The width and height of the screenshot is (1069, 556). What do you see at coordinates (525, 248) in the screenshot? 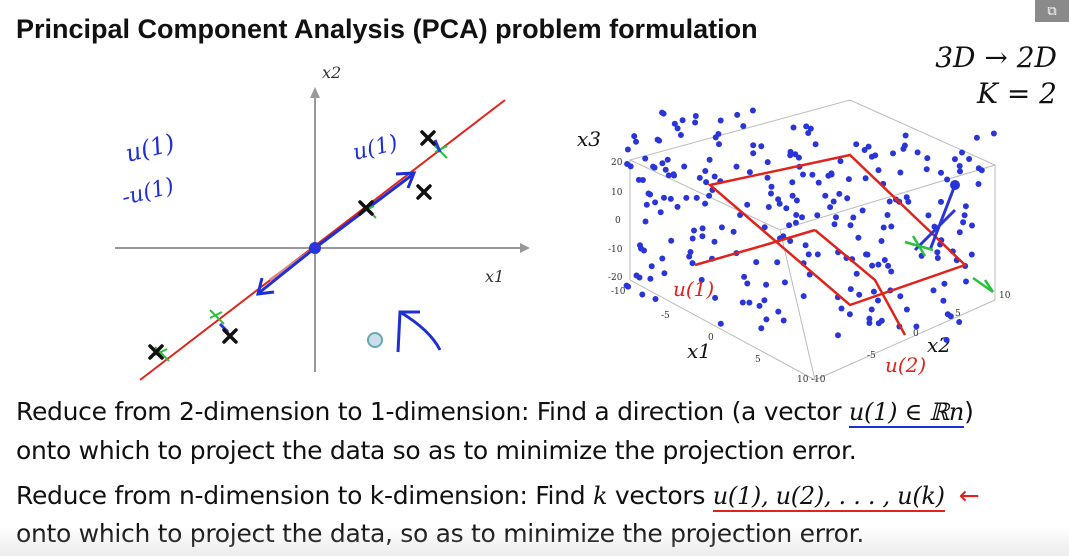
I see `x-axis-arrowhead` at bounding box center [525, 248].